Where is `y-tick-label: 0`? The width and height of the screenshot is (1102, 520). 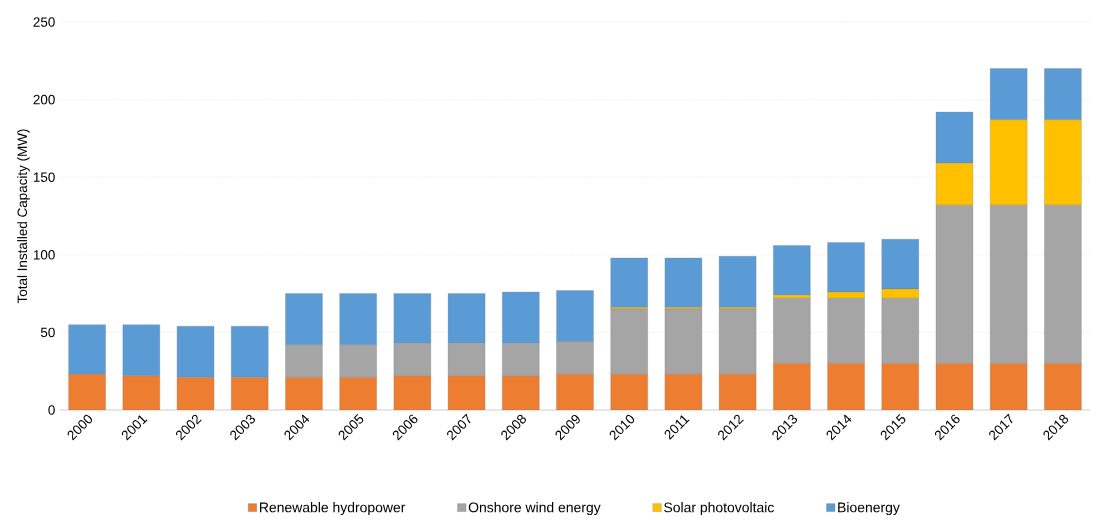
y-tick-label: 0 is located at coordinates (51, 410).